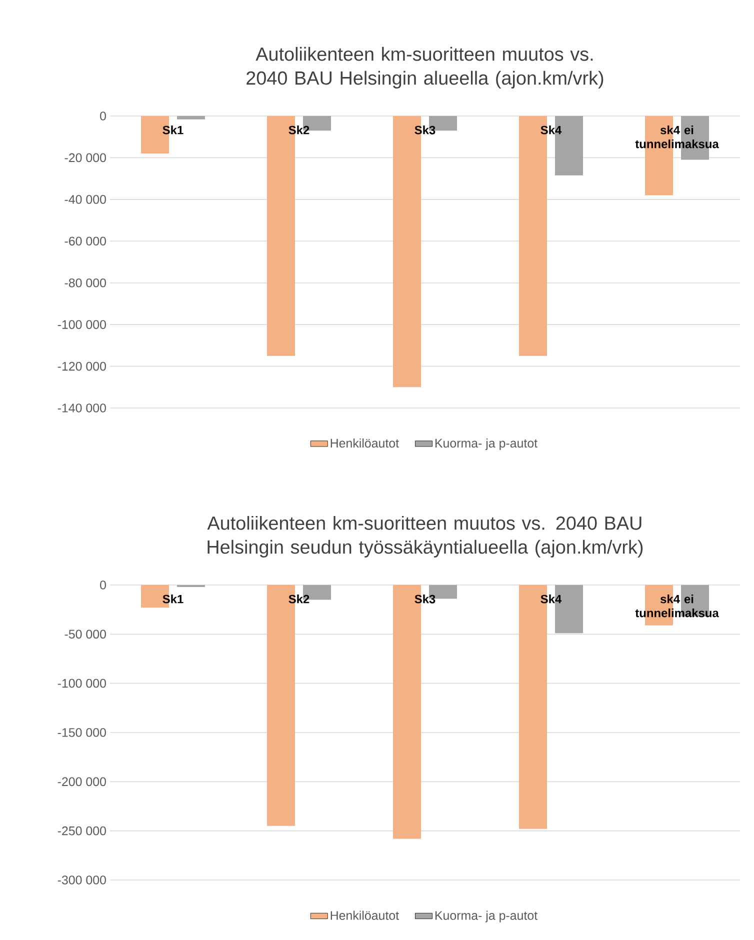 This screenshot has height=940, width=754. I want to click on y-tick-label: -120 000, so click(82, 366).